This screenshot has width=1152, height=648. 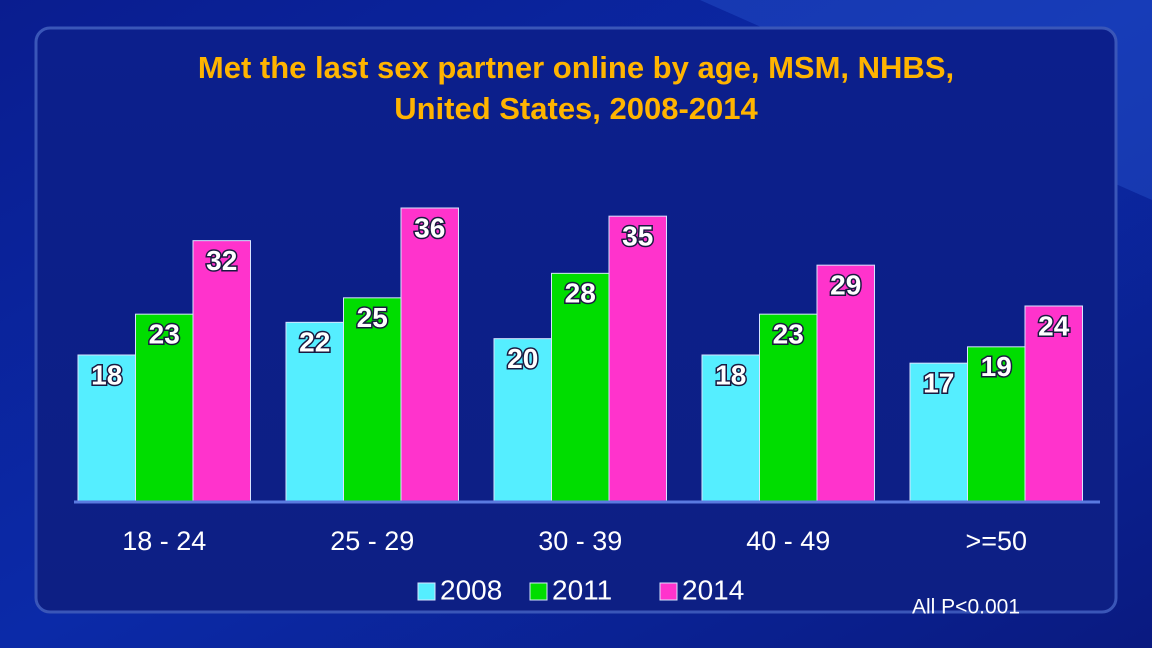 I want to click on legend-label: 2014, so click(x=713, y=589).